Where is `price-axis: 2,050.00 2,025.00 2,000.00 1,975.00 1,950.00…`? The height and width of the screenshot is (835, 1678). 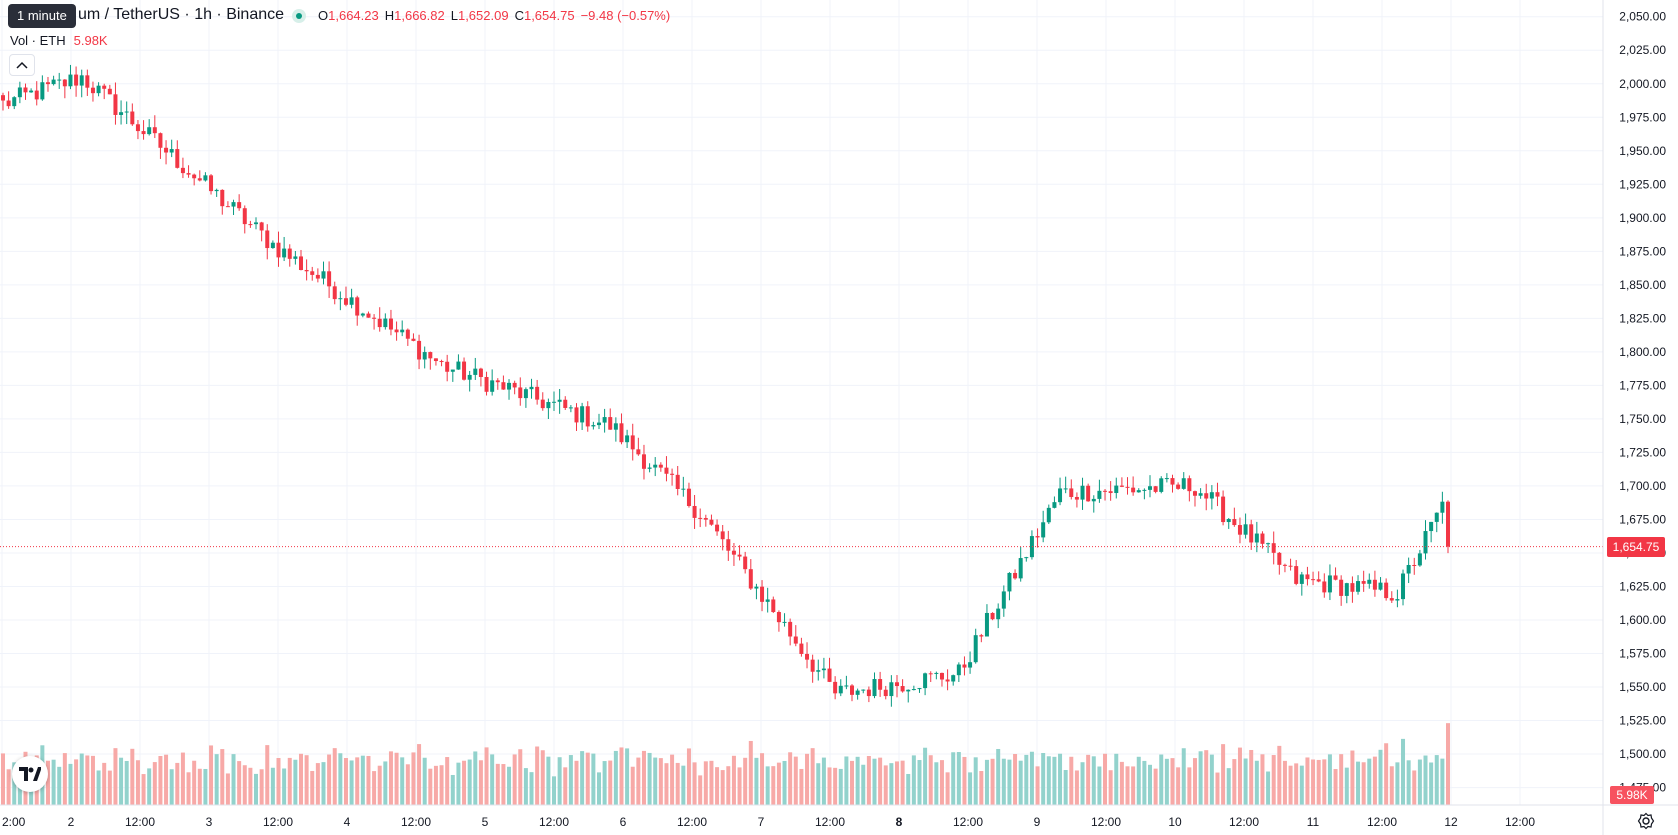
price-axis: 2,050.00 2,025.00 2,000.00 1,975.00 1,950.00… is located at coordinates (1634, 417).